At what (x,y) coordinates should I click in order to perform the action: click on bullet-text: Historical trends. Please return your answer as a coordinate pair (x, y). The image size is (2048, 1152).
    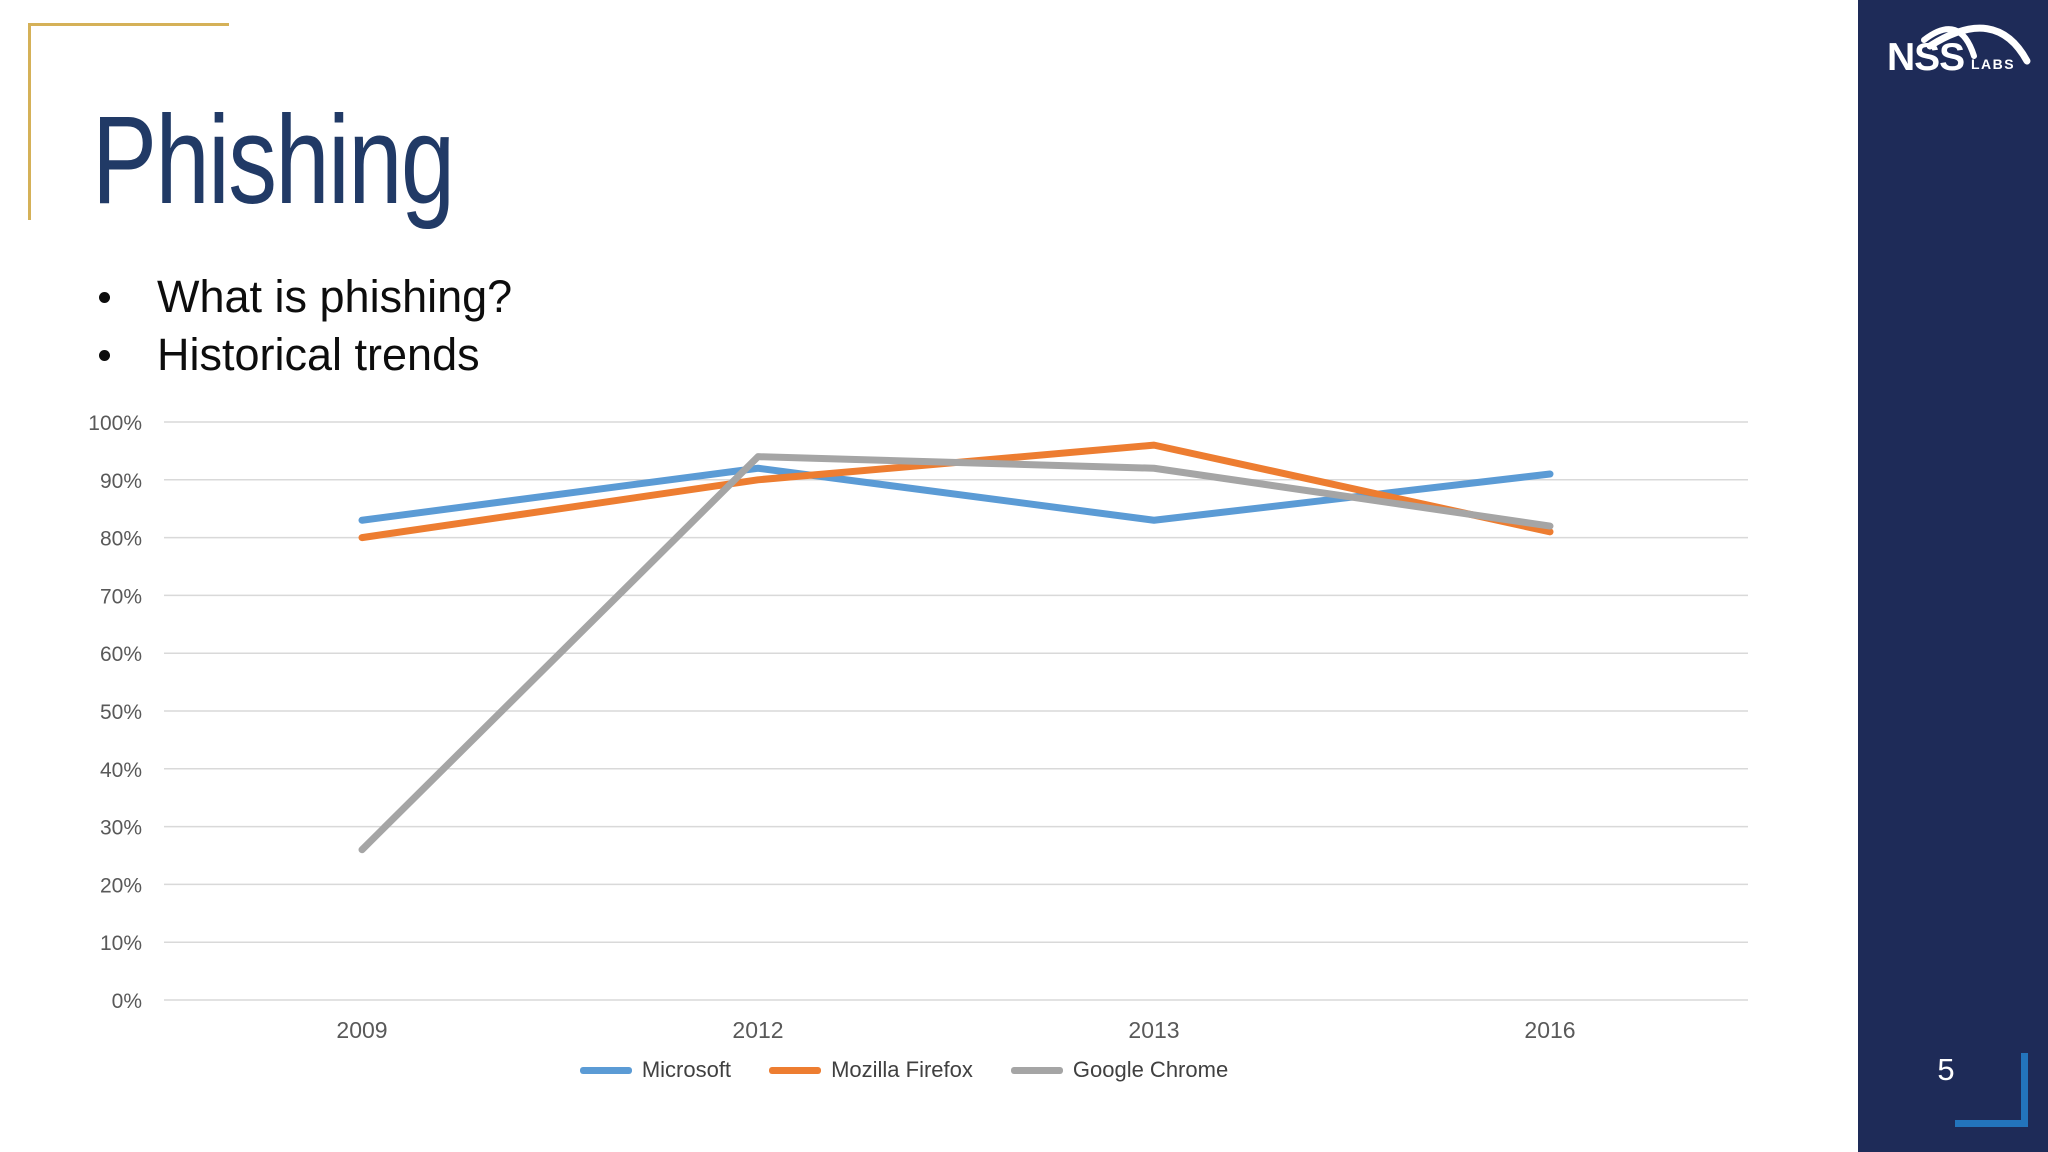
    Looking at the image, I should click on (318, 354).